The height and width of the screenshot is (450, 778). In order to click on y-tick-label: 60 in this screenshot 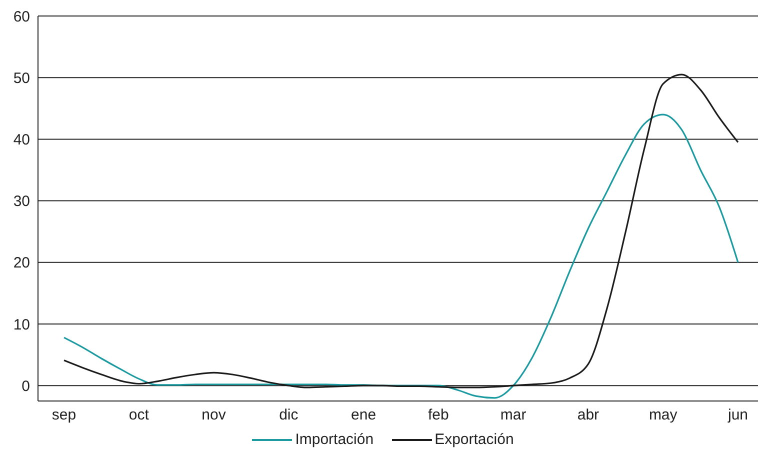, I will do `click(21, 17)`.